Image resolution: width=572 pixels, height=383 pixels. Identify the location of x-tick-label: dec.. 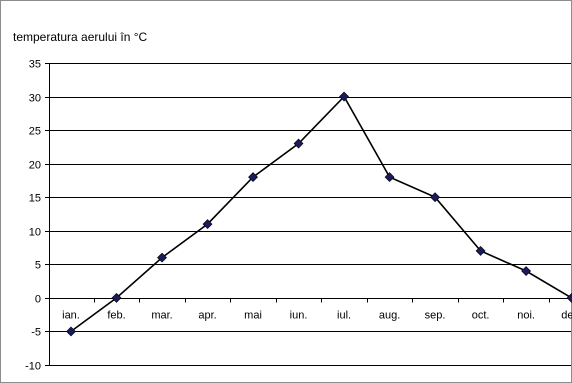
(566, 316).